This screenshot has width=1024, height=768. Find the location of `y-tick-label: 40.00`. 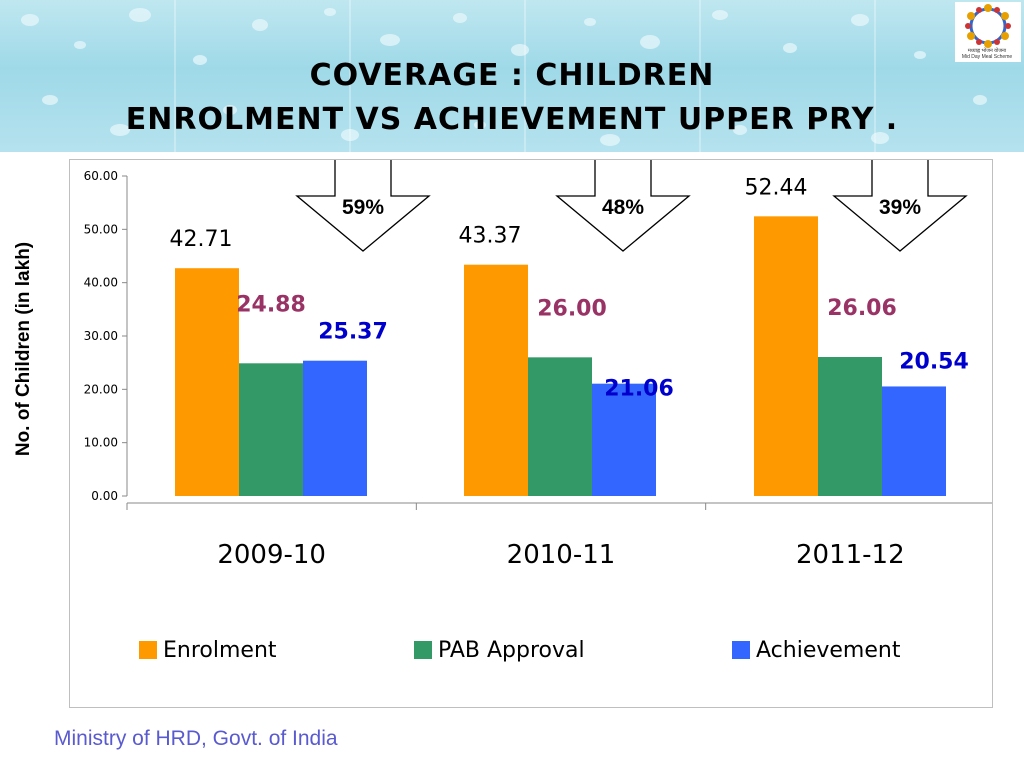

y-tick-label: 40.00 is located at coordinates (101, 283).